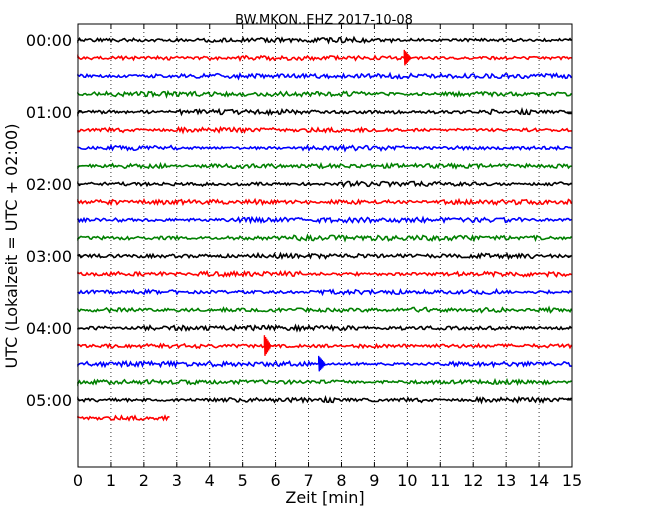 This screenshot has width=650, height=520. Describe the element at coordinates (49, 328) in the screenshot. I see `y-tick-label-4: 04:00` at that location.